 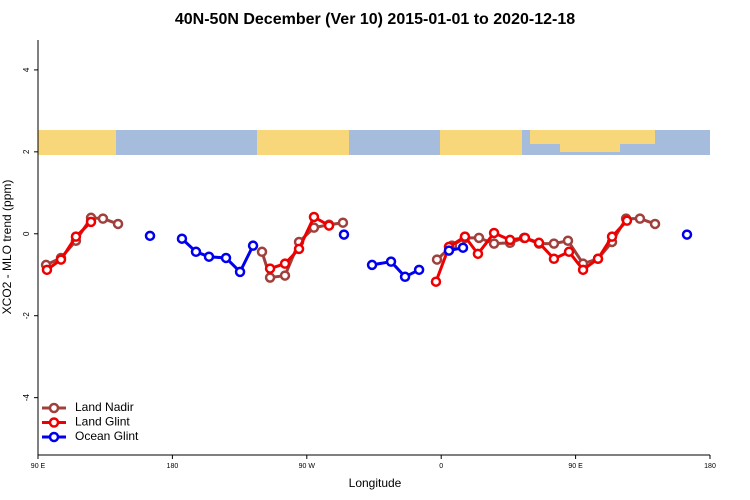 I want to click on plot-area, so click(x=366, y=249).